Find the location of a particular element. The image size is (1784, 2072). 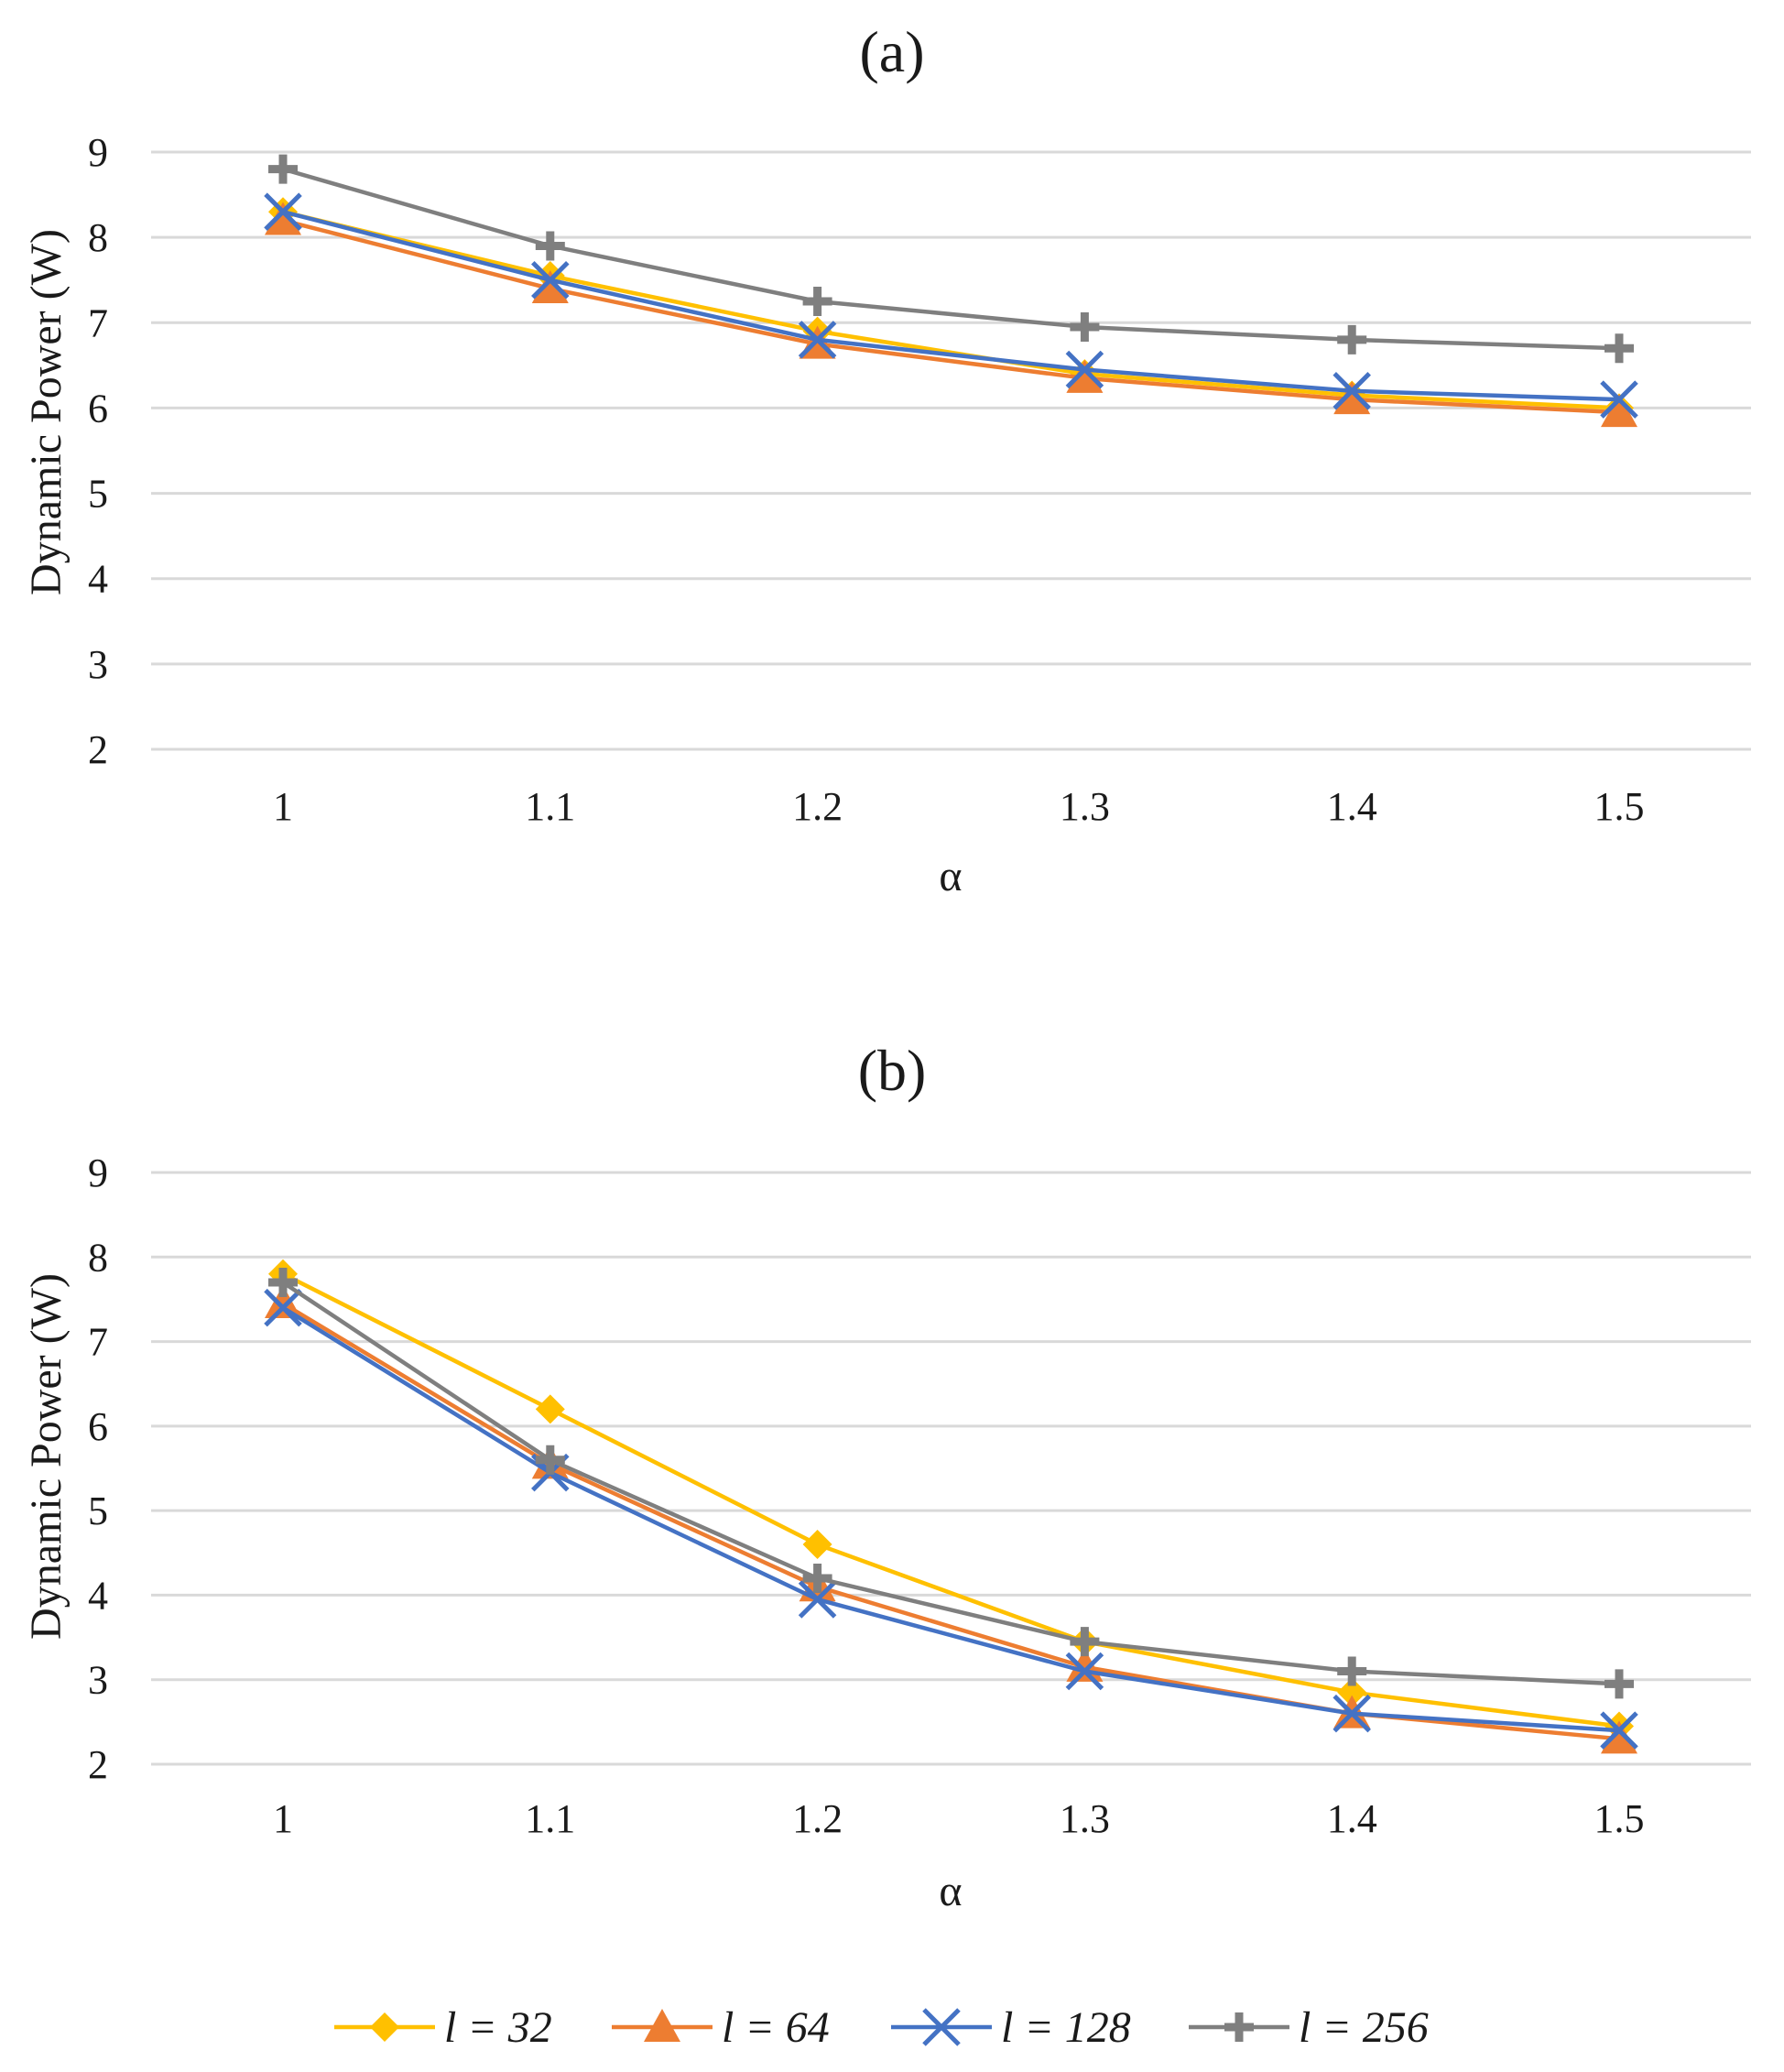

legend-label: l = 256 is located at coordinates (1364, 2028).